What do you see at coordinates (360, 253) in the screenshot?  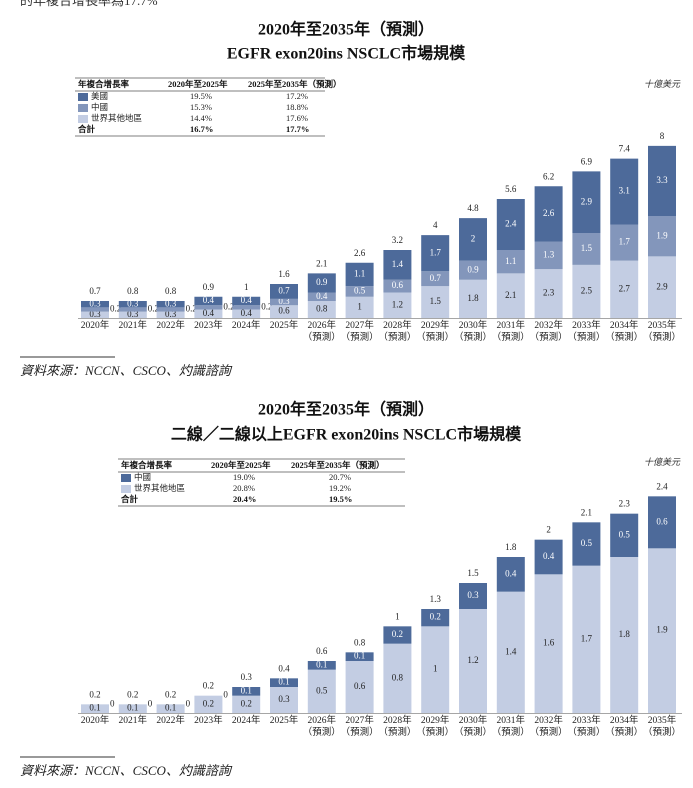 I see `total-label: 2.6` at bounding box center [360, 253].